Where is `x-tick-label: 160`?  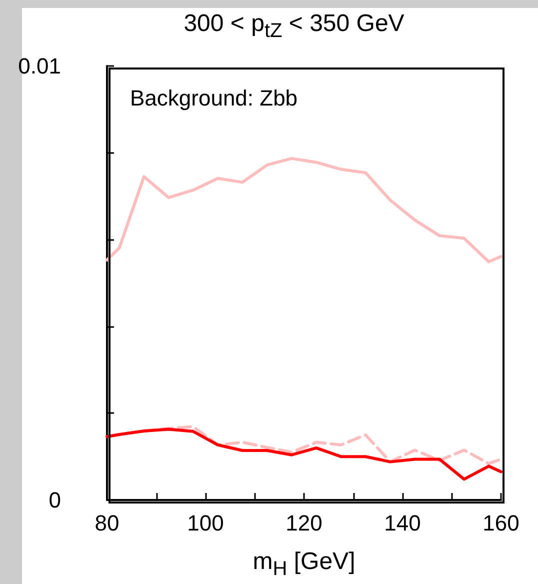 x-tick-label: 160 is located at coordinates (501, 523).